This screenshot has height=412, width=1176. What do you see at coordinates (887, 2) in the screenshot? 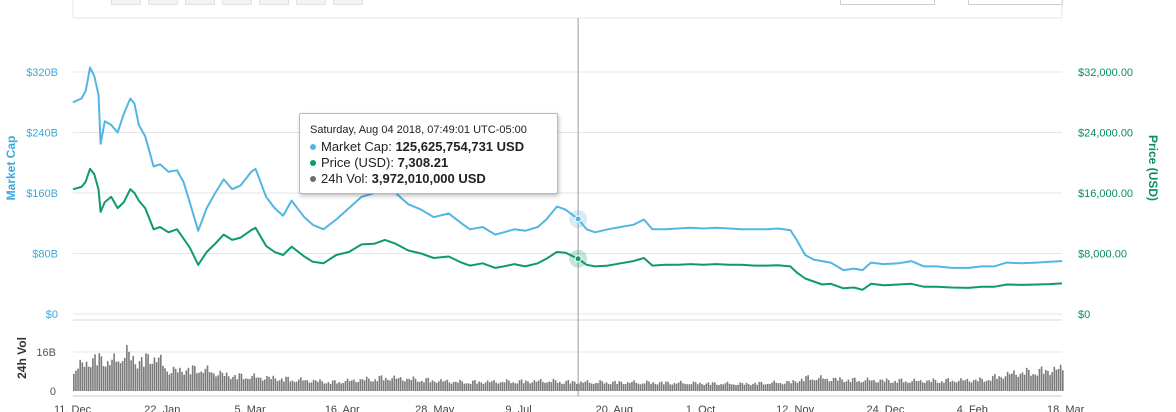
I see `date-from-input` at bounding box center [887, 2].